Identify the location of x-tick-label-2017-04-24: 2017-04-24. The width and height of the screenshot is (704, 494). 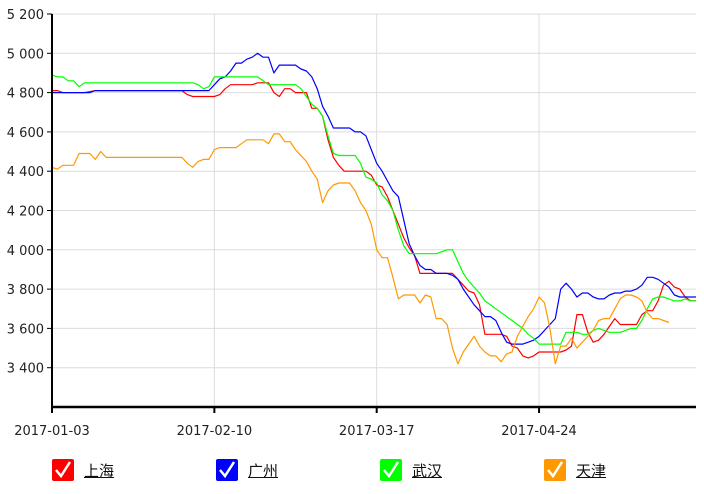
(539, 431).